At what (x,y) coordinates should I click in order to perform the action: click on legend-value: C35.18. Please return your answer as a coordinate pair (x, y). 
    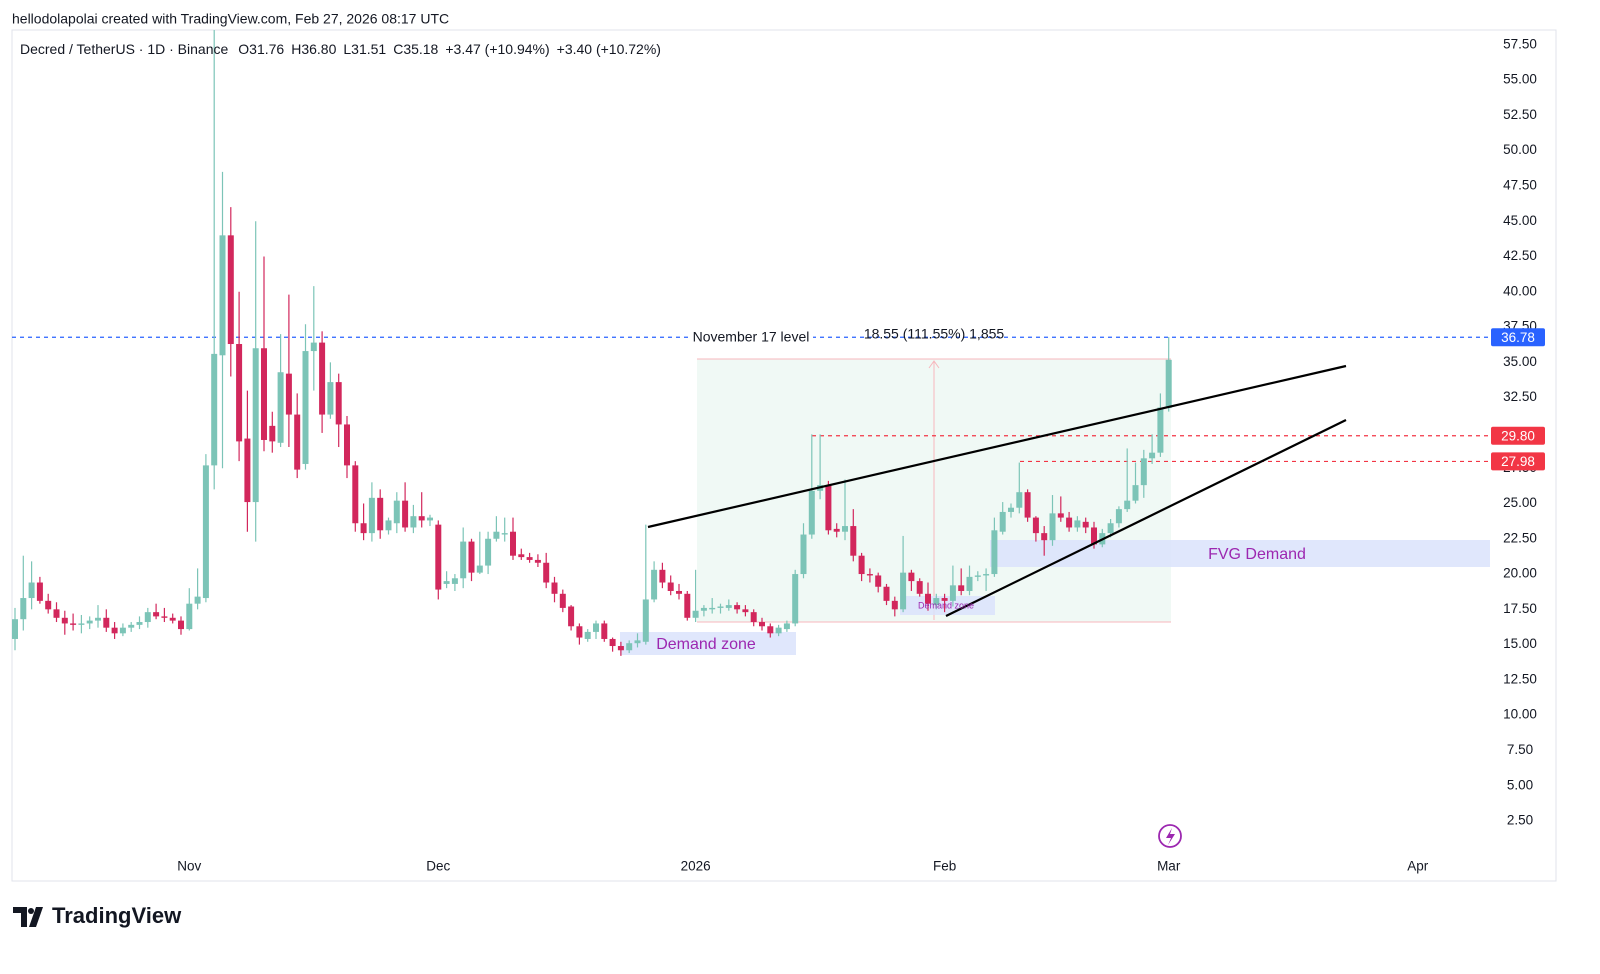
    Looking at the image, I should click on (415, 49).